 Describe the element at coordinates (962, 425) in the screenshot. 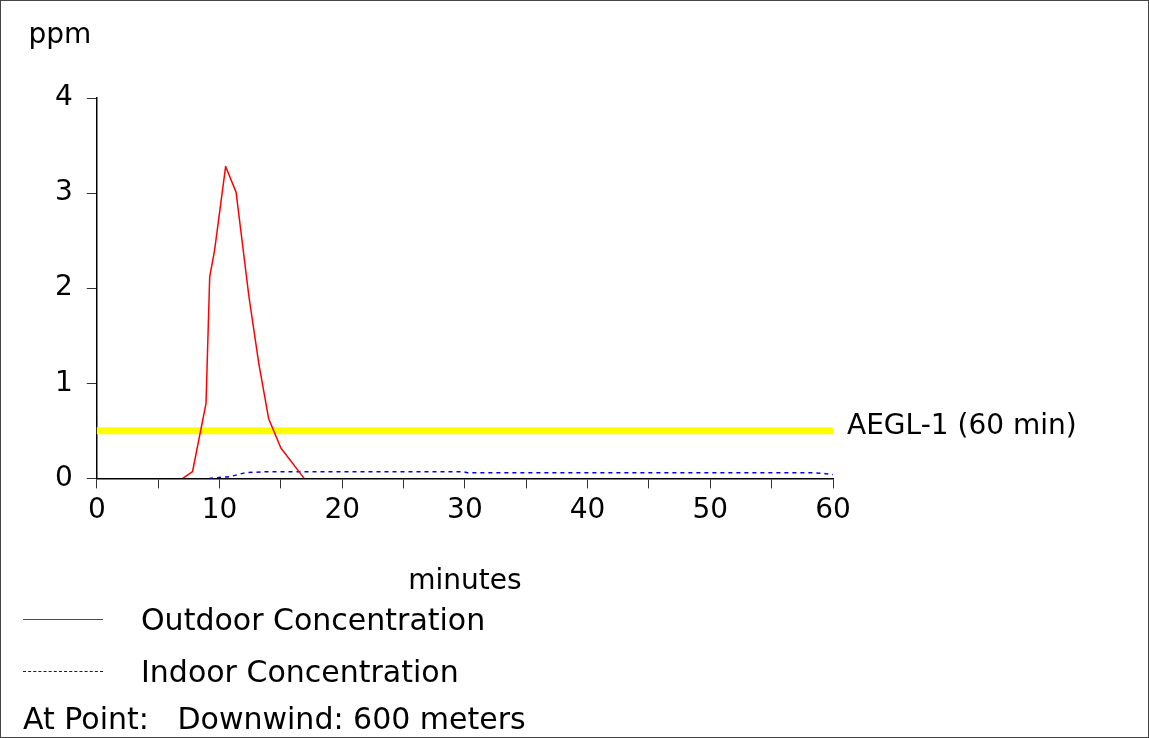

I see `ref-line-label: AEGL-1 (60 min)` at that location.